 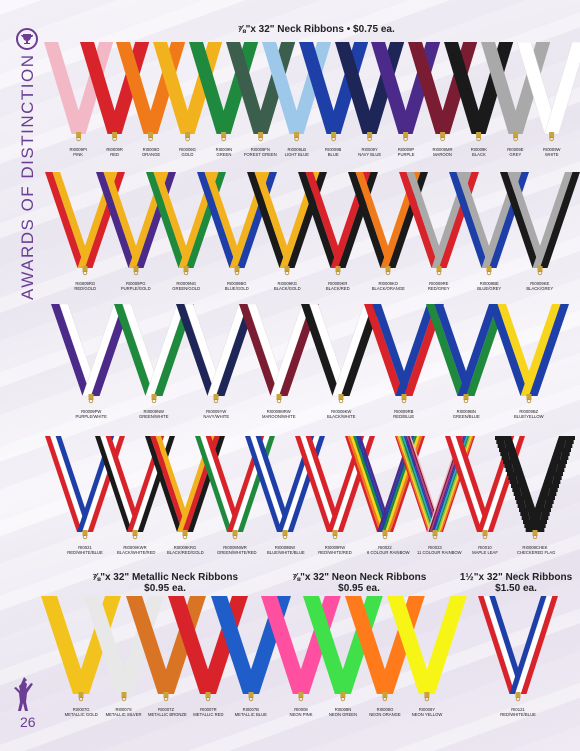 What do you see at coordinates (81, 709) in the screenshot?
I see `ribbon-code: RI0007G` at bounding box center [81, 709].